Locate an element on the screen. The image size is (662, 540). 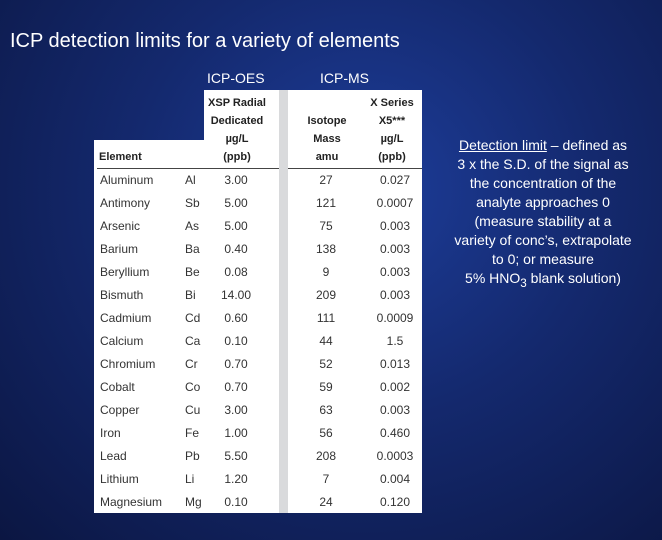
isotope-mass: 121 is located at coordinates (326, 203).